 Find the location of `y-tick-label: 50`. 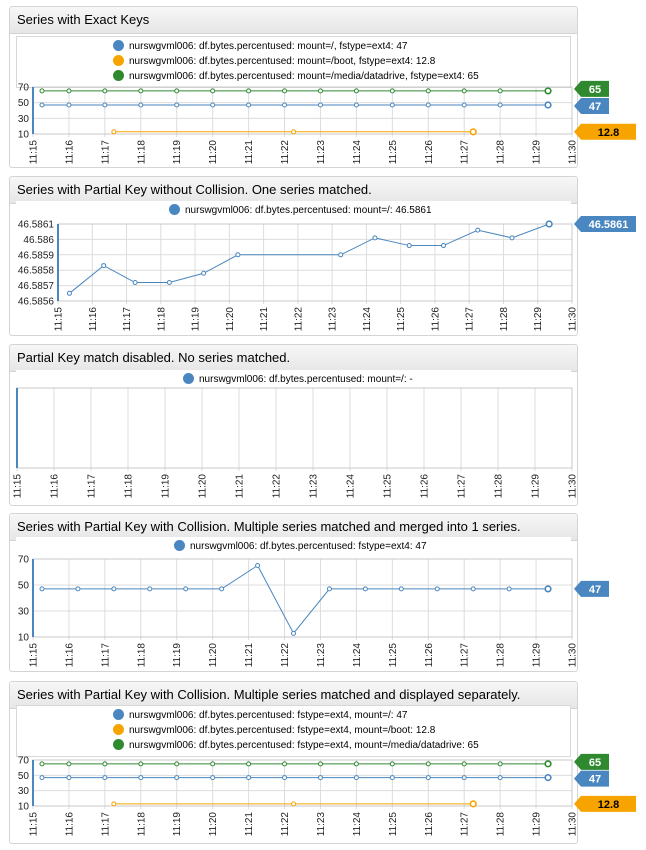

y-tick-label: 50 is located at coordinates (24, 103).